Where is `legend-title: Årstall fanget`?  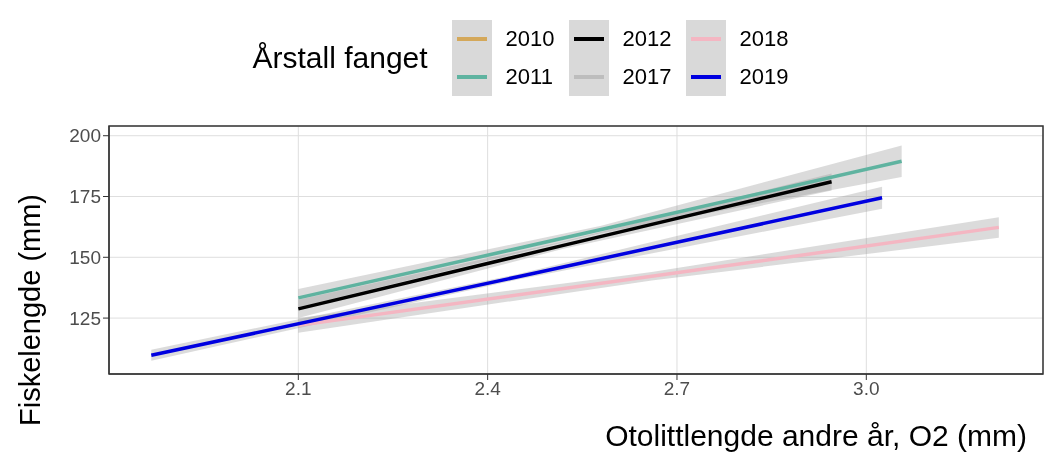 legend-title: Årstall fanget is located at coordinates (340, 58).